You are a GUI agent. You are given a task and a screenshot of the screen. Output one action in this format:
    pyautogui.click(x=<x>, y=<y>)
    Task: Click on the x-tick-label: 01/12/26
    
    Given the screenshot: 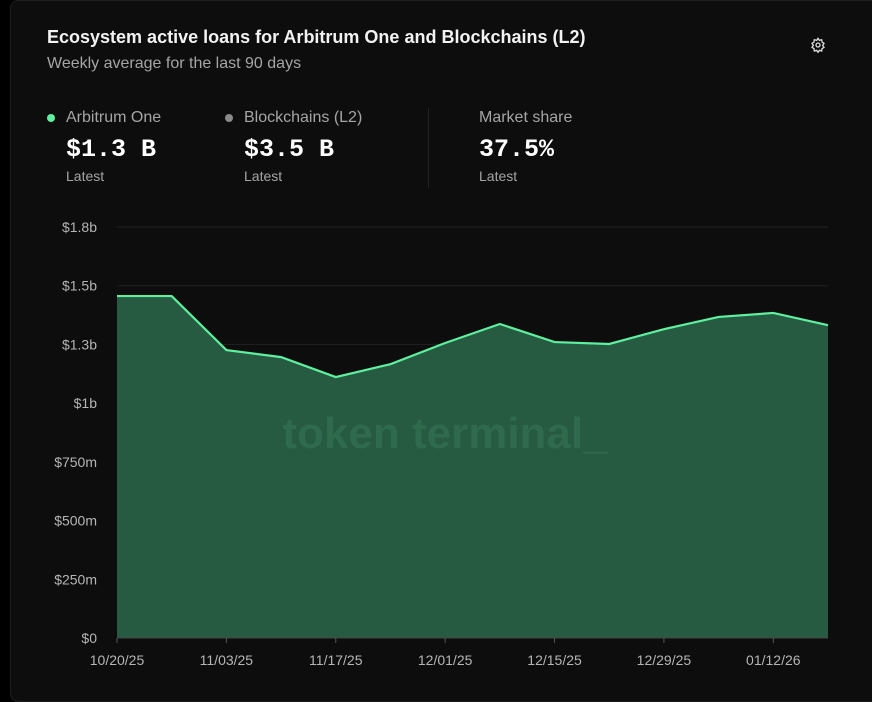 What is the action you would take?
    pyautogui.click(x=773, y=660)
    